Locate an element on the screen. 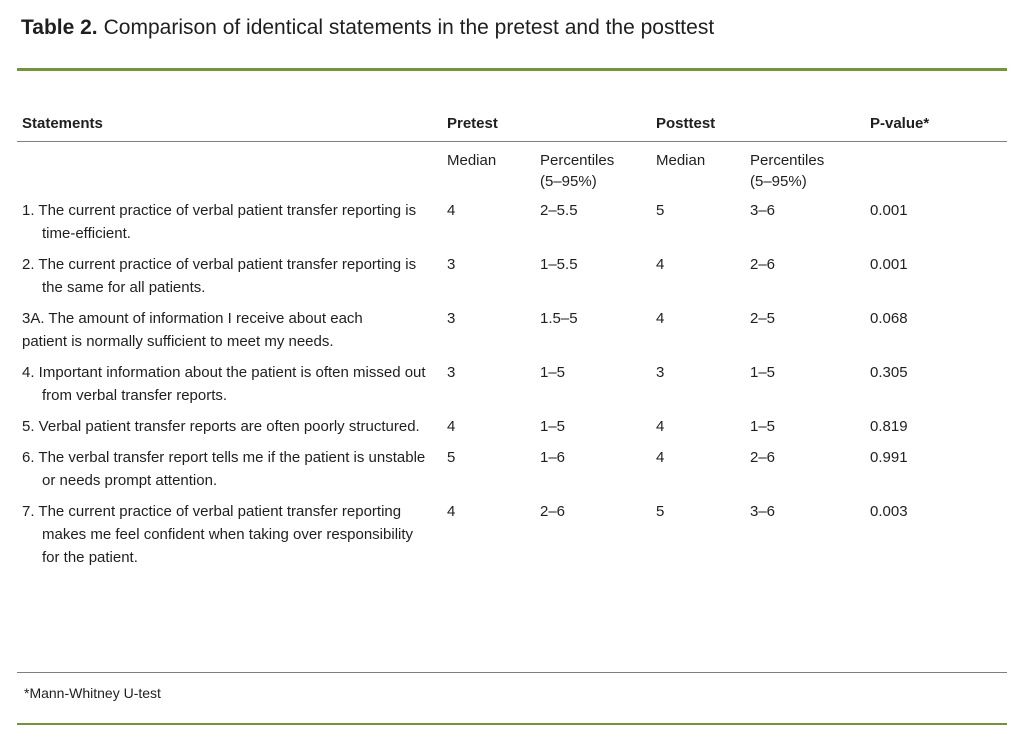 This screenshot has width=1024, height=751. p-value-cell: 0.068 is located at coordinates (889, 318).